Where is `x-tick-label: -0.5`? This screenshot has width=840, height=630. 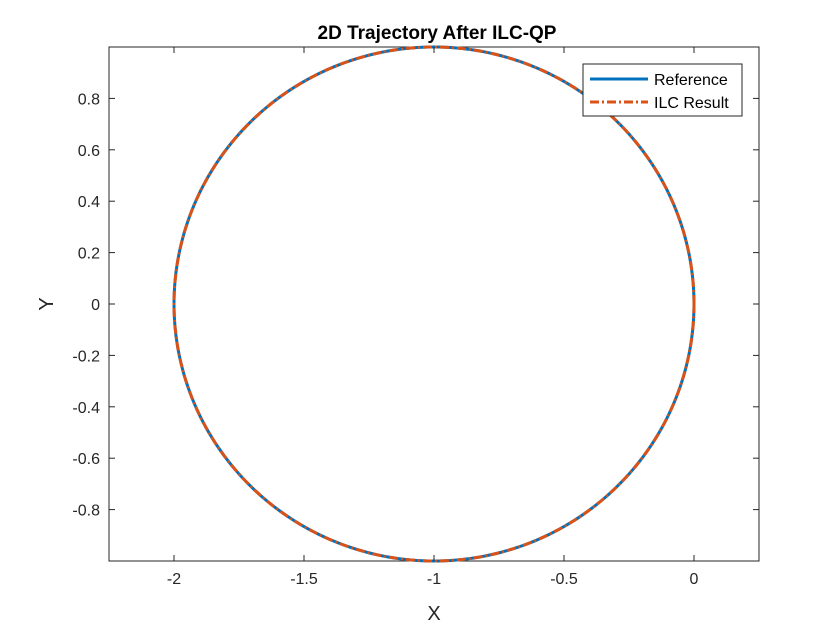 x-tick-label: -0.5 is located at coordinates (564, 579).